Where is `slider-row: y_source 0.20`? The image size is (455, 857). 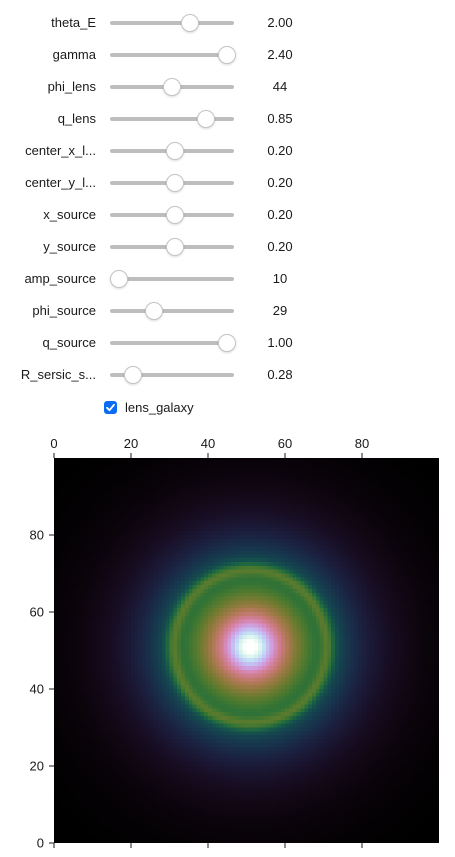 slider-row: y_source 0.20 is located at coordinates (227, 247).